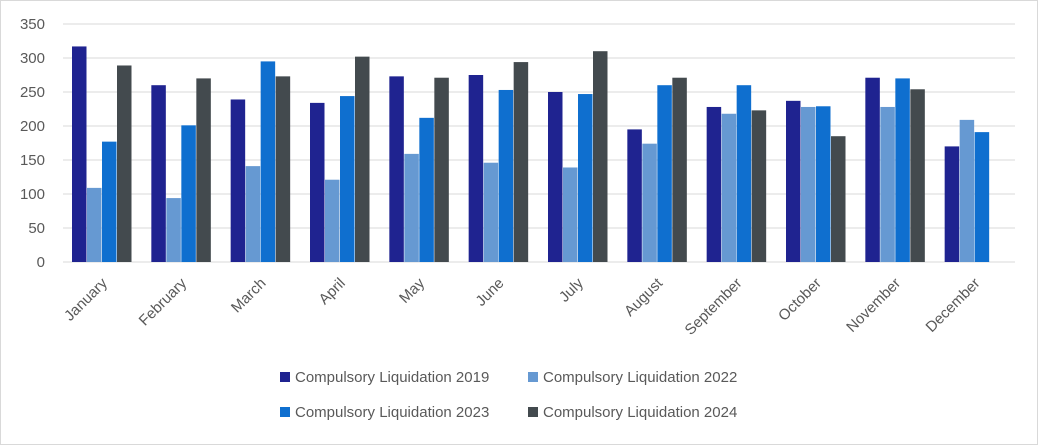 This screenshot has width=1038, height=445. Describe the element at coordinates (248, 295) in the screenshot. I see `x-category-label: March` at that location.